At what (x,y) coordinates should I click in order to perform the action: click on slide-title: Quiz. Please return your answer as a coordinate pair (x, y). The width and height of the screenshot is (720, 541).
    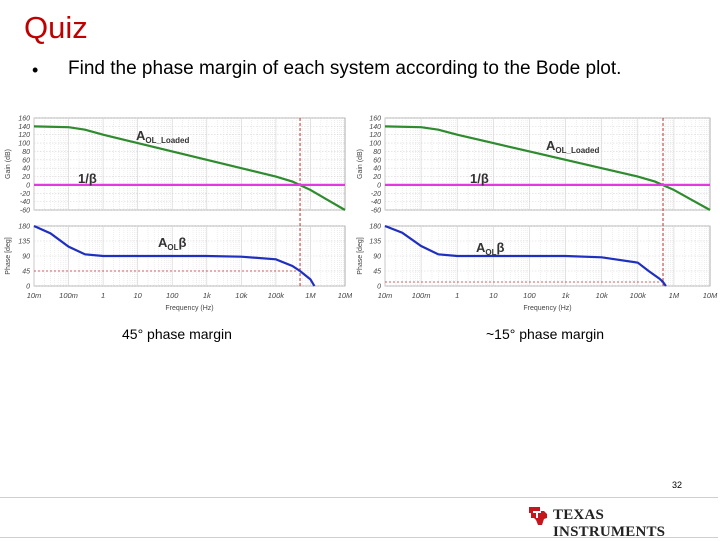
    Looking at the image, I should click on (56, 27).